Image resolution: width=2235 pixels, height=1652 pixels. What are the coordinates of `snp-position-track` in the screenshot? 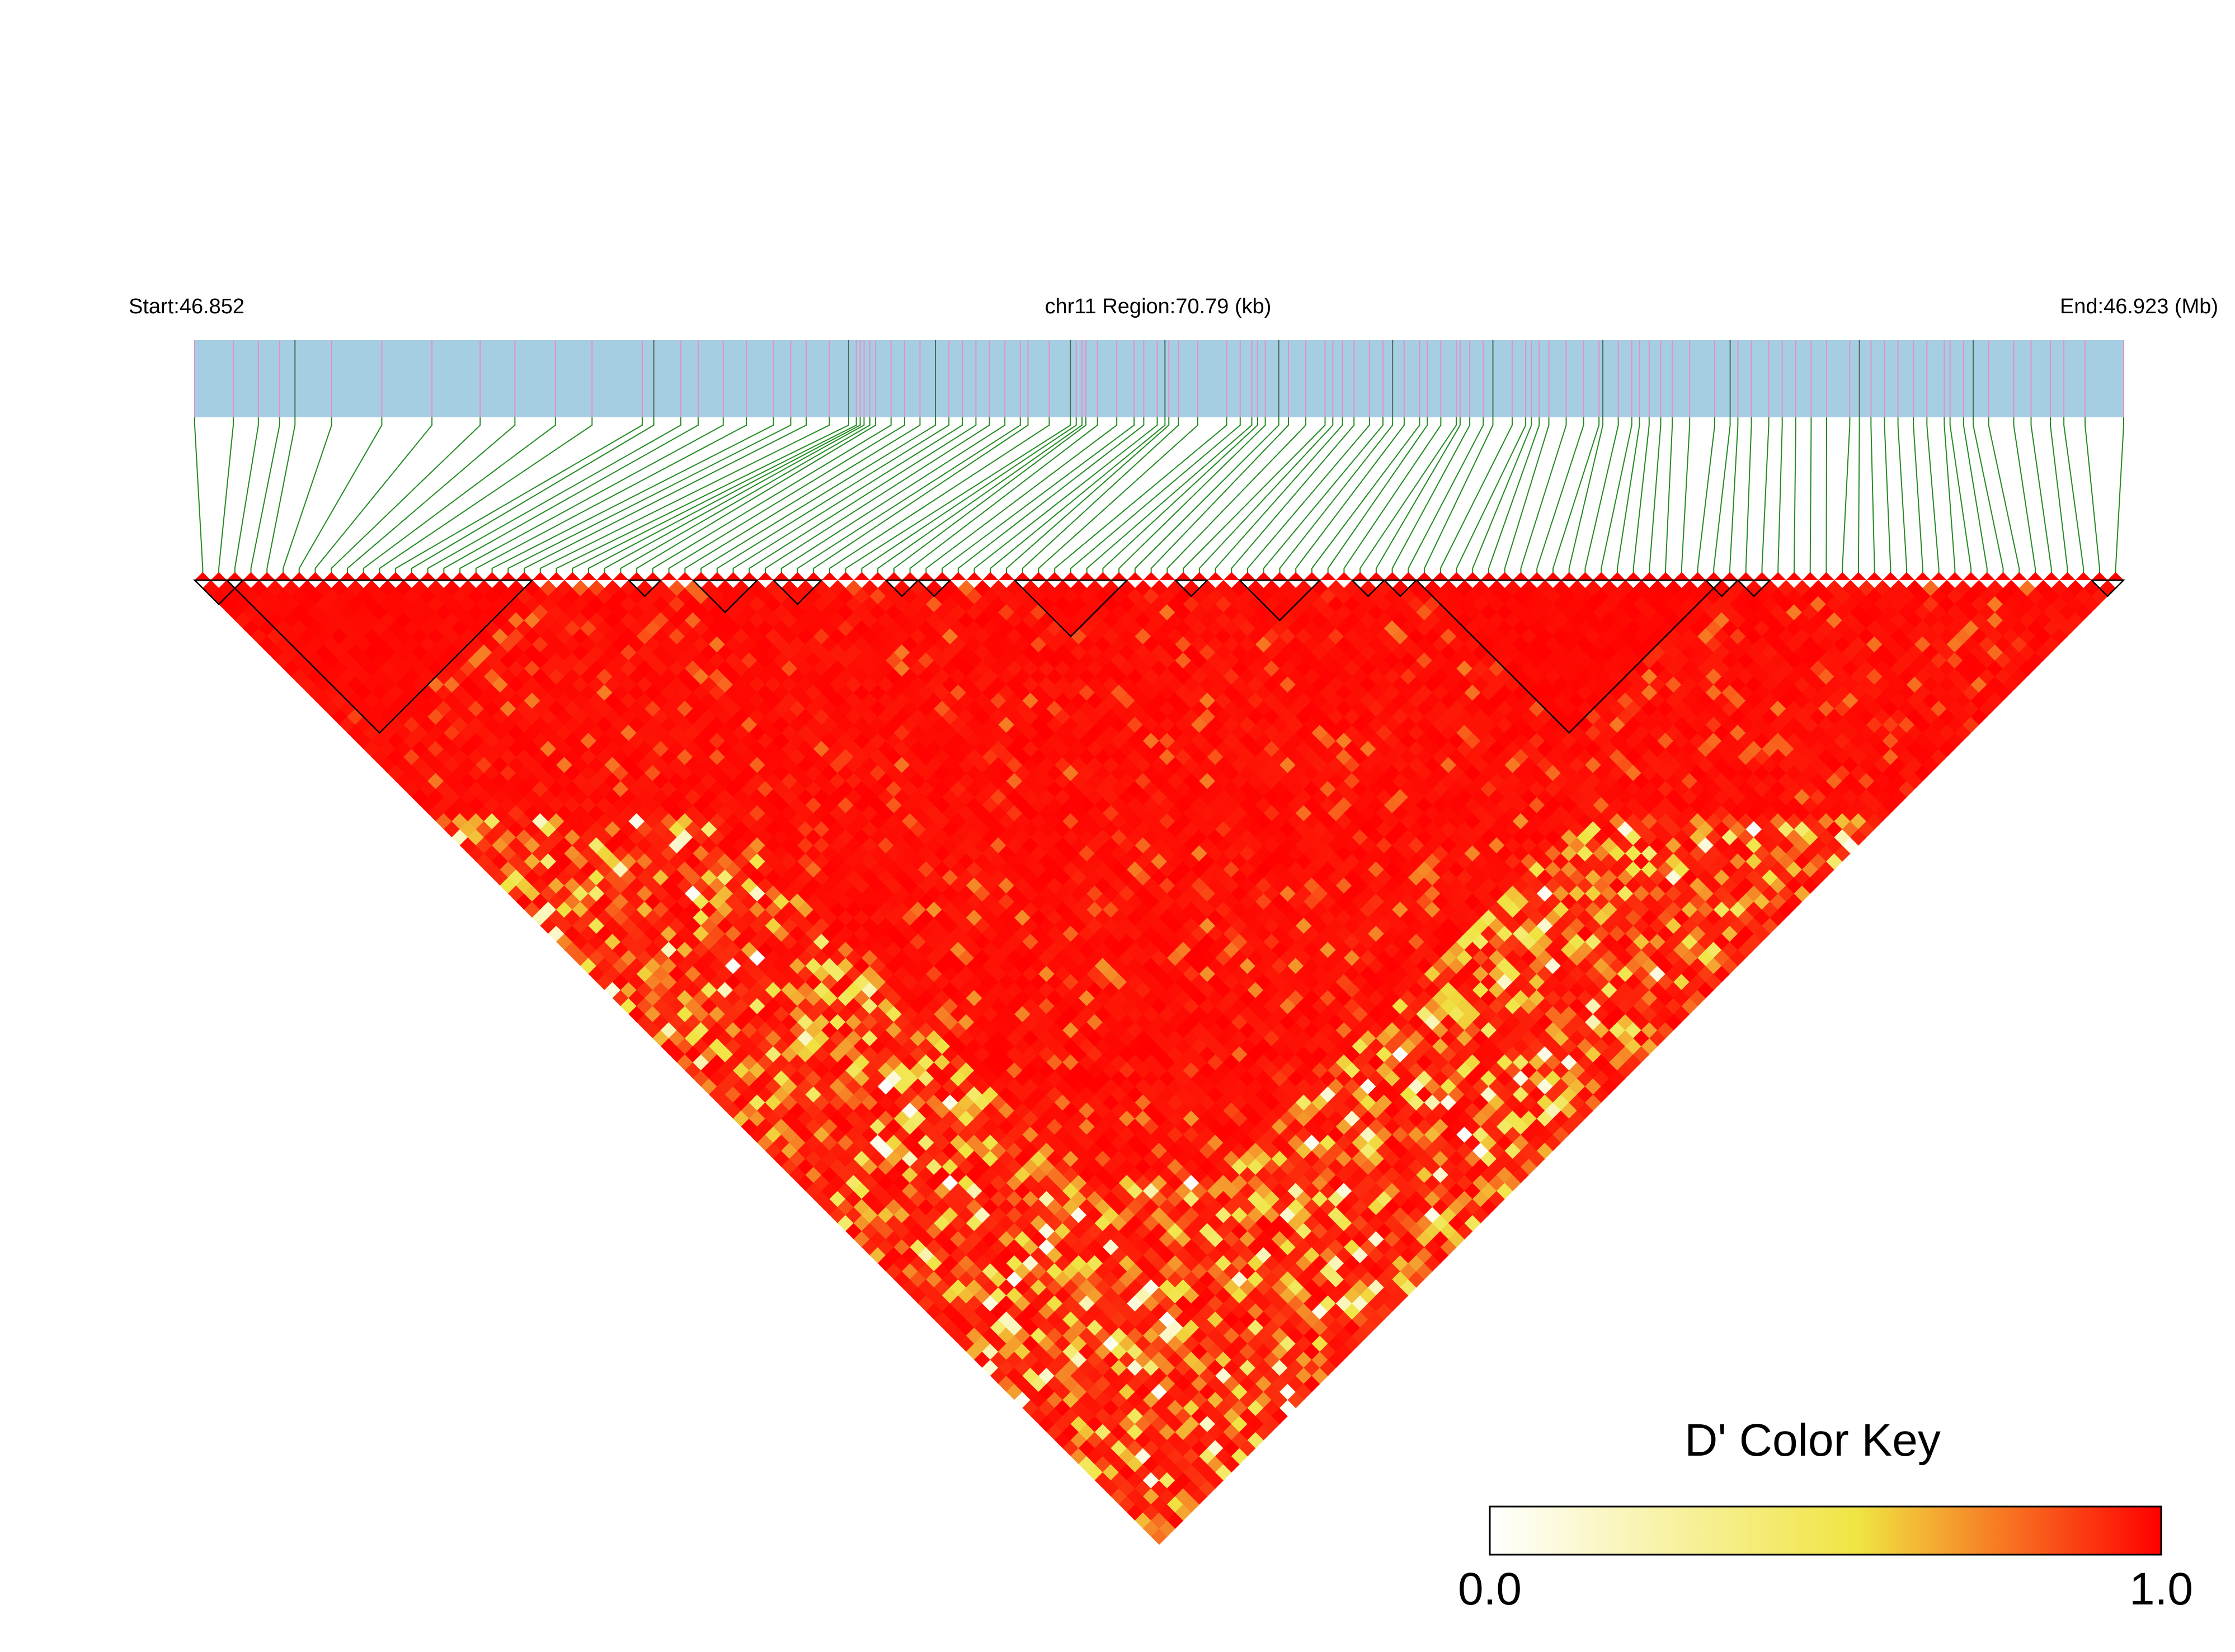 It's located at (1159, 379).